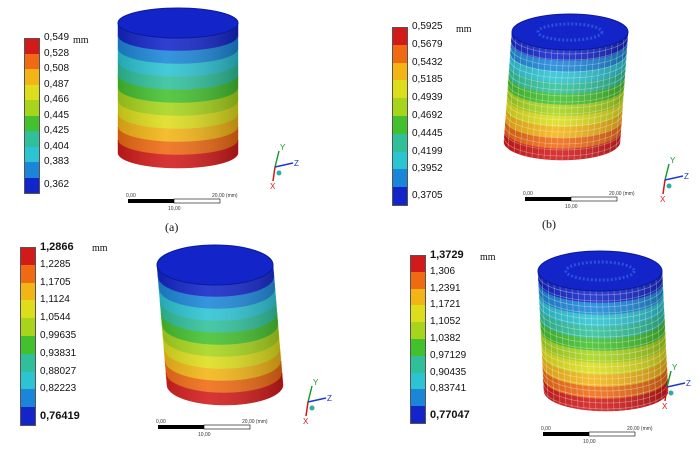 Image resolution: width=700 pixels, height=449 pixels. Describe the element at coordinates (178, 88) in the screenshot. I see `cylinder-a` at that location.